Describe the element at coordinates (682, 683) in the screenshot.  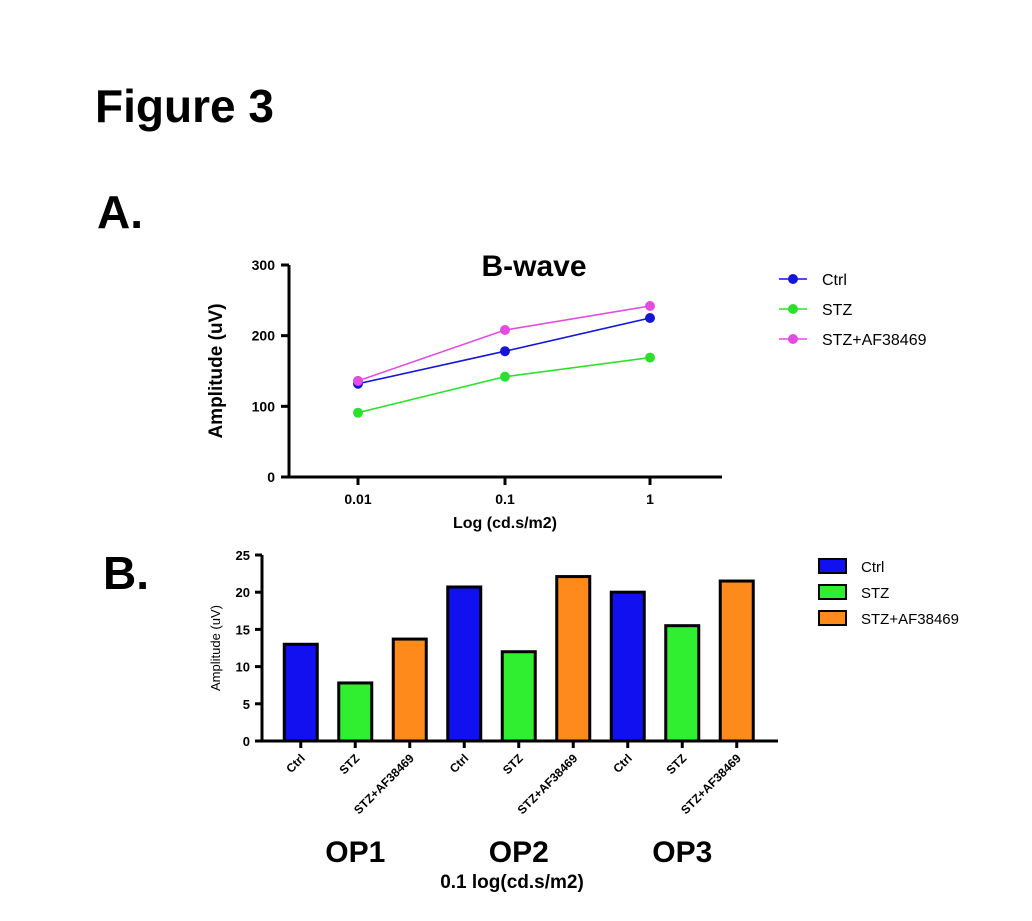
I see `bar-op3-stz` at that location.